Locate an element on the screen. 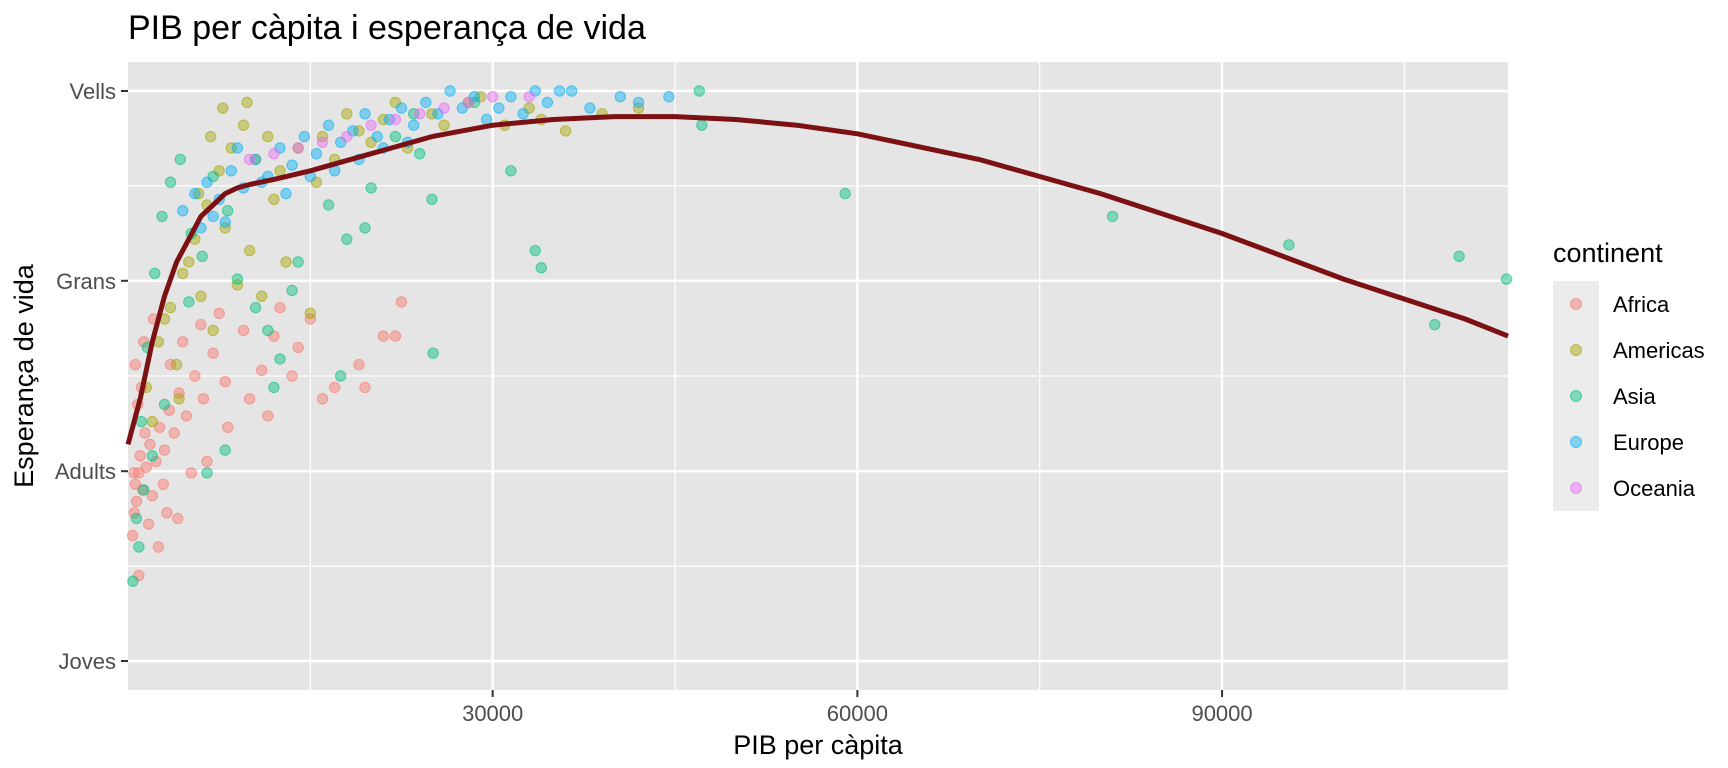 This screenshot has height=768, width=1728. y-axis: Joves Adults Grans Vells is located at coordinates (91, 376).